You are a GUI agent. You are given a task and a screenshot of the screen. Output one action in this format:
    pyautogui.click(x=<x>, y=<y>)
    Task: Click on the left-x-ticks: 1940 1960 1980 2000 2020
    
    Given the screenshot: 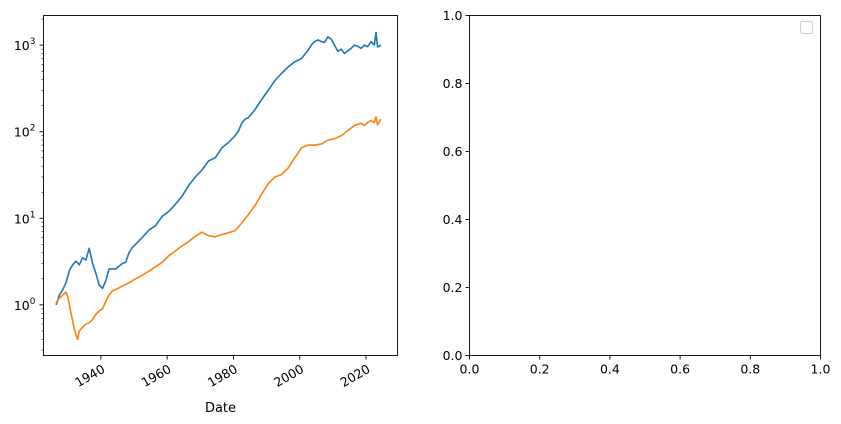 What is the action you would take?
    pyautogui.click(x=222, y=372)
    